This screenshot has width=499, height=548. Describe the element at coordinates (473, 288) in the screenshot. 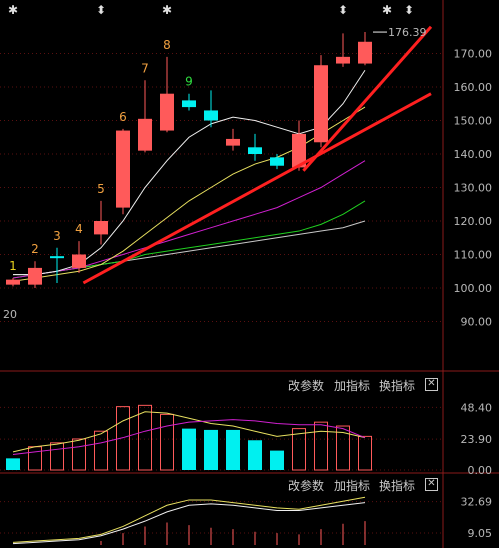

I see `price-tick-label: 100.00` at that location.